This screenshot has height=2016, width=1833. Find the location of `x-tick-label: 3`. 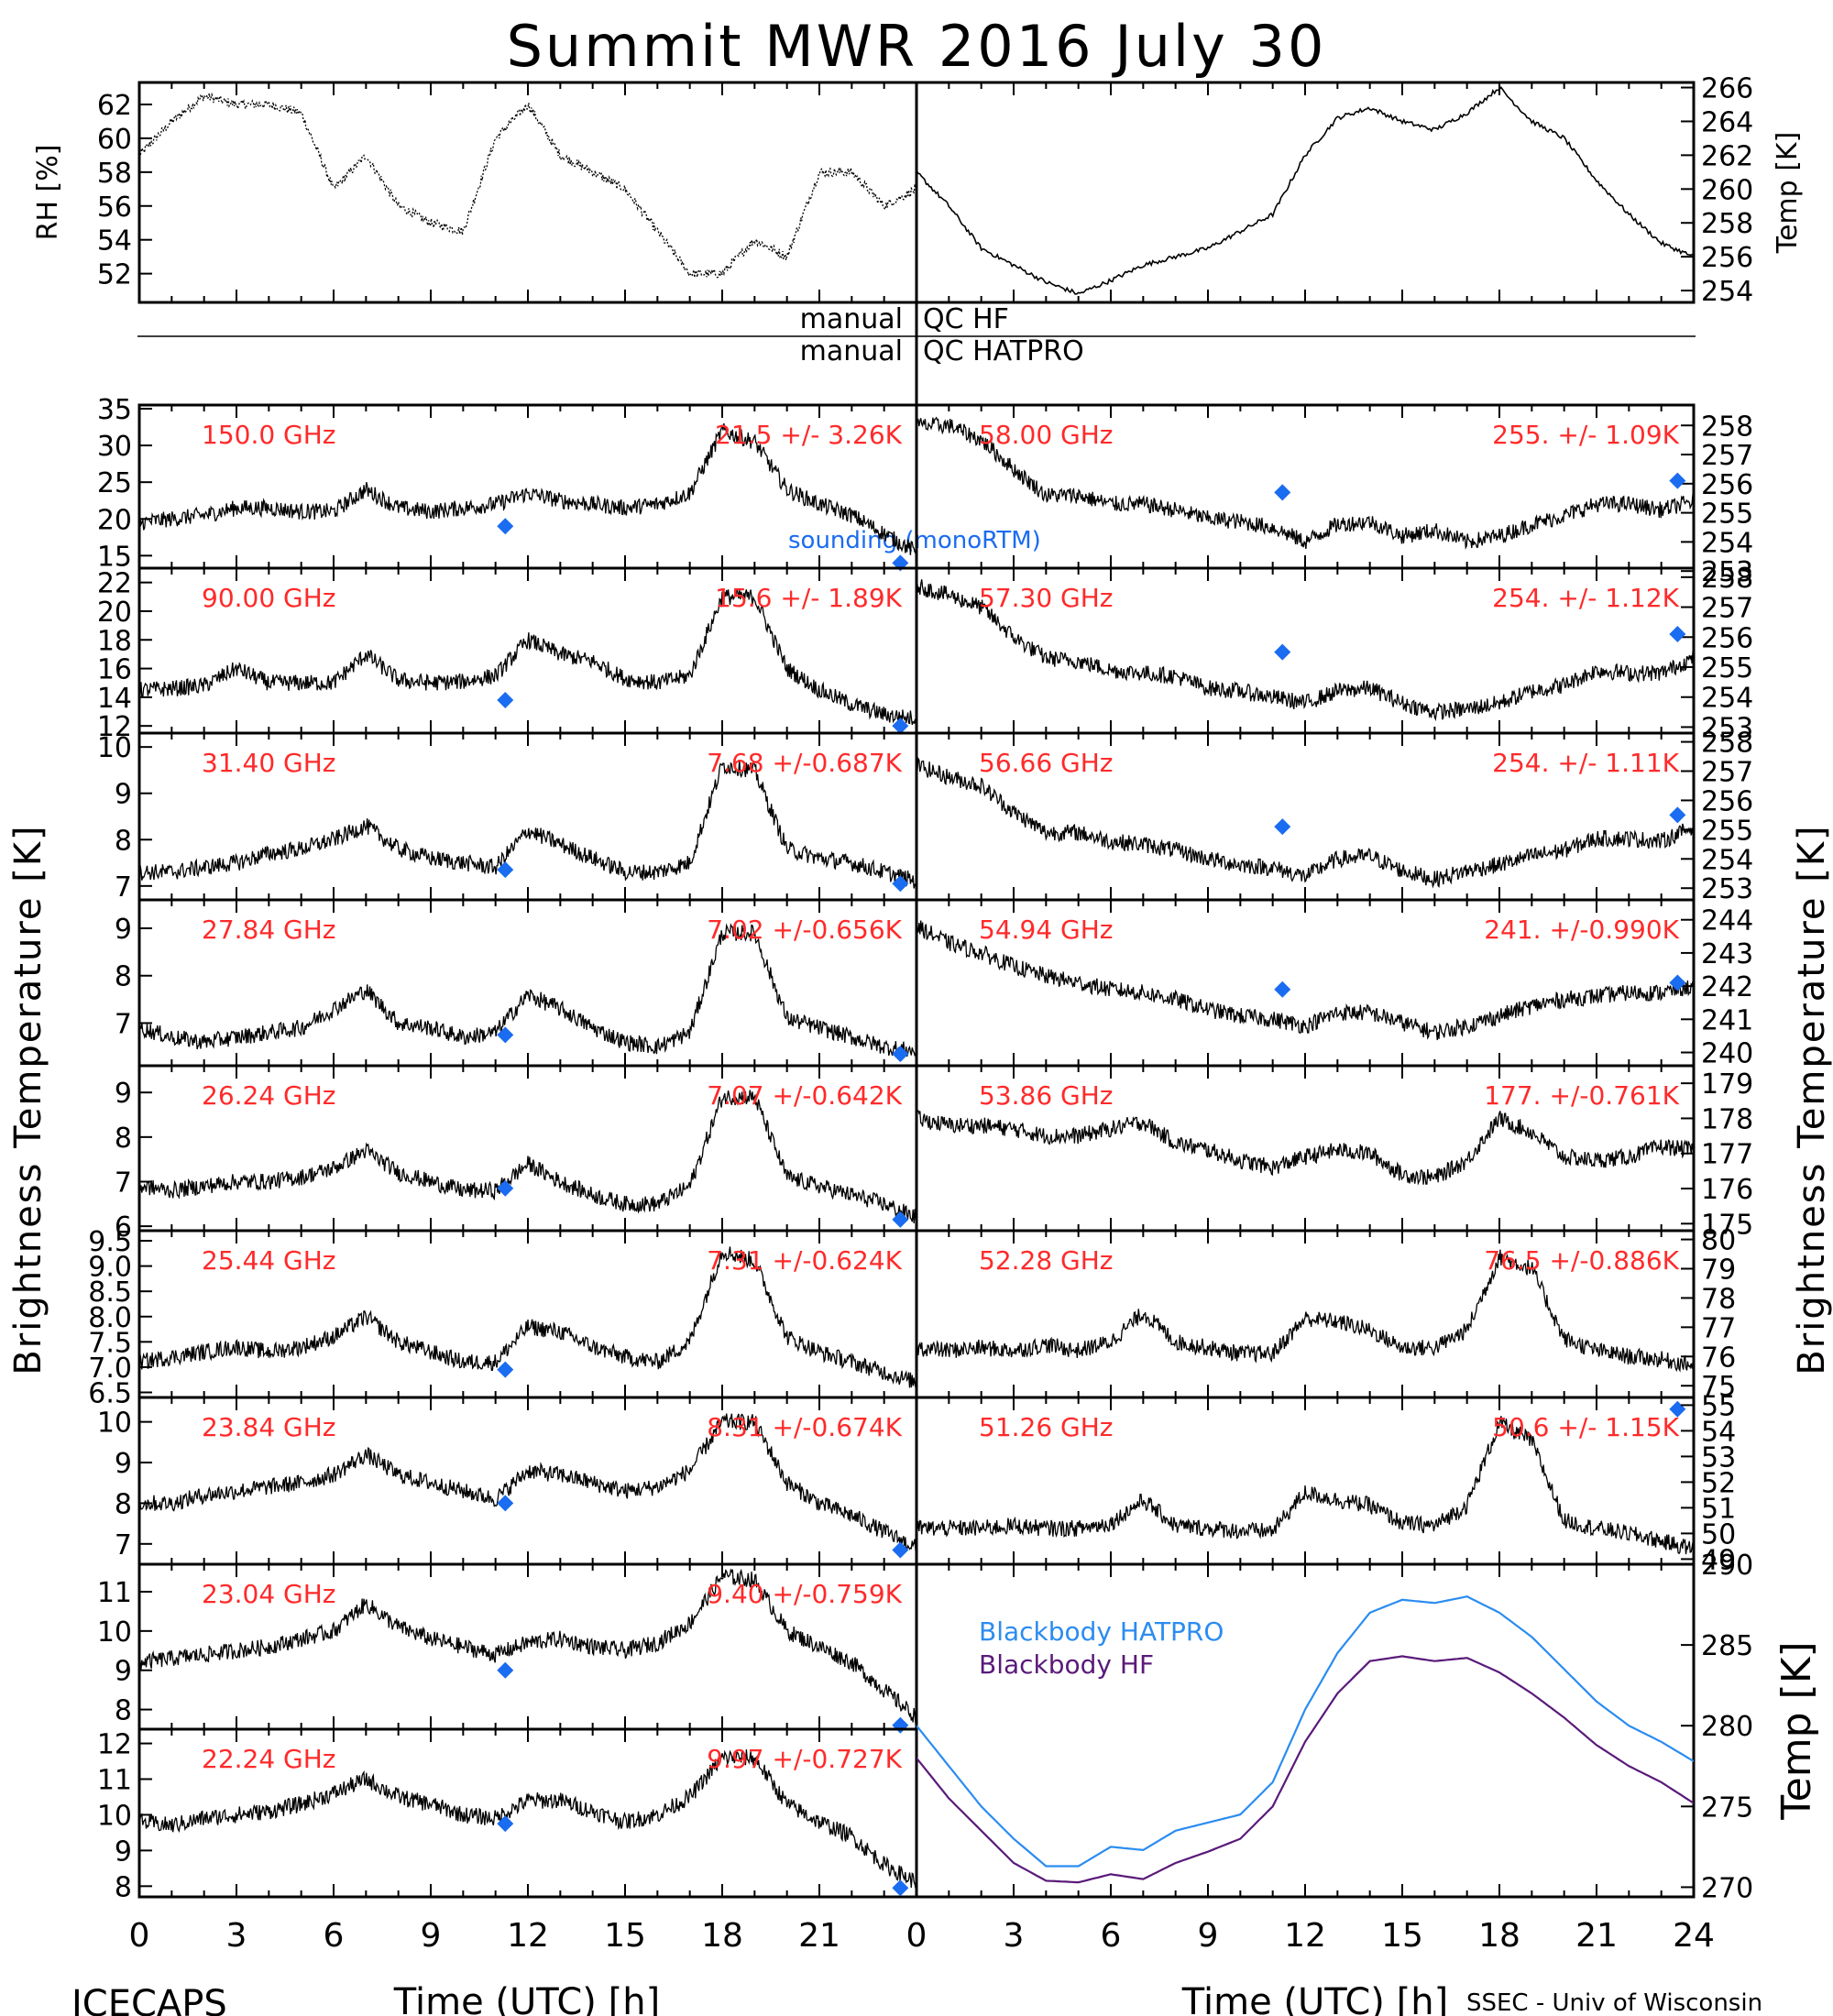

x-tick-label: 3 is located at coordinates (236, 1936).